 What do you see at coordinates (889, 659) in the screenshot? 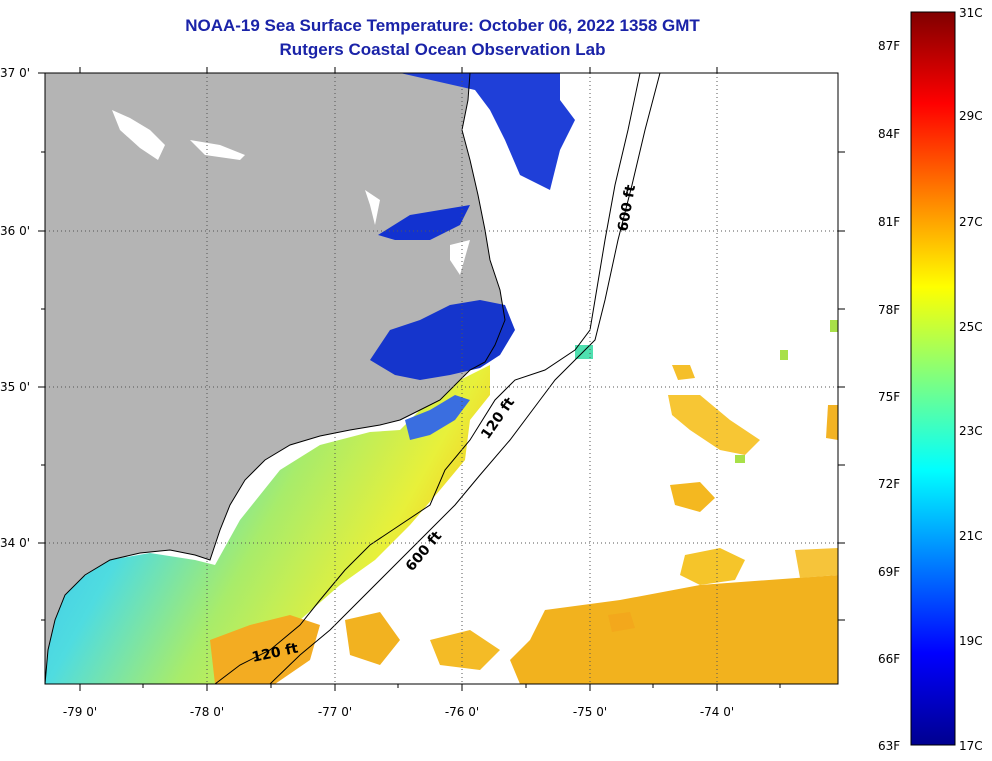
I see `colorbar-f-66: 66F` at bounding box center [889, 659].